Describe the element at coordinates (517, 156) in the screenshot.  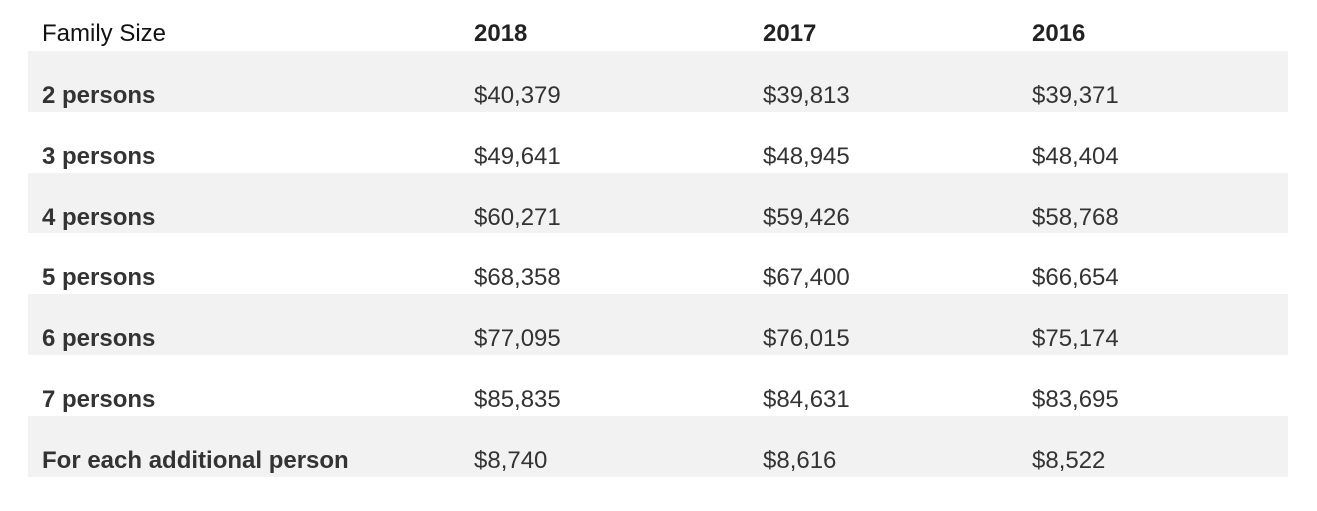
I see `value-2018: $49,641` at that location.